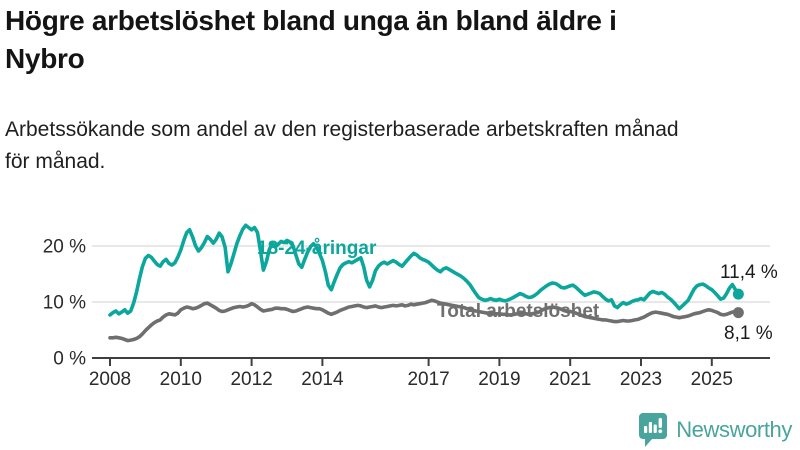 The image size is (800, 450). What do you see at coordinates (251, 379) in the screenshot?
I see `x-tick-label: 2012` at bounding box center [251, 379].